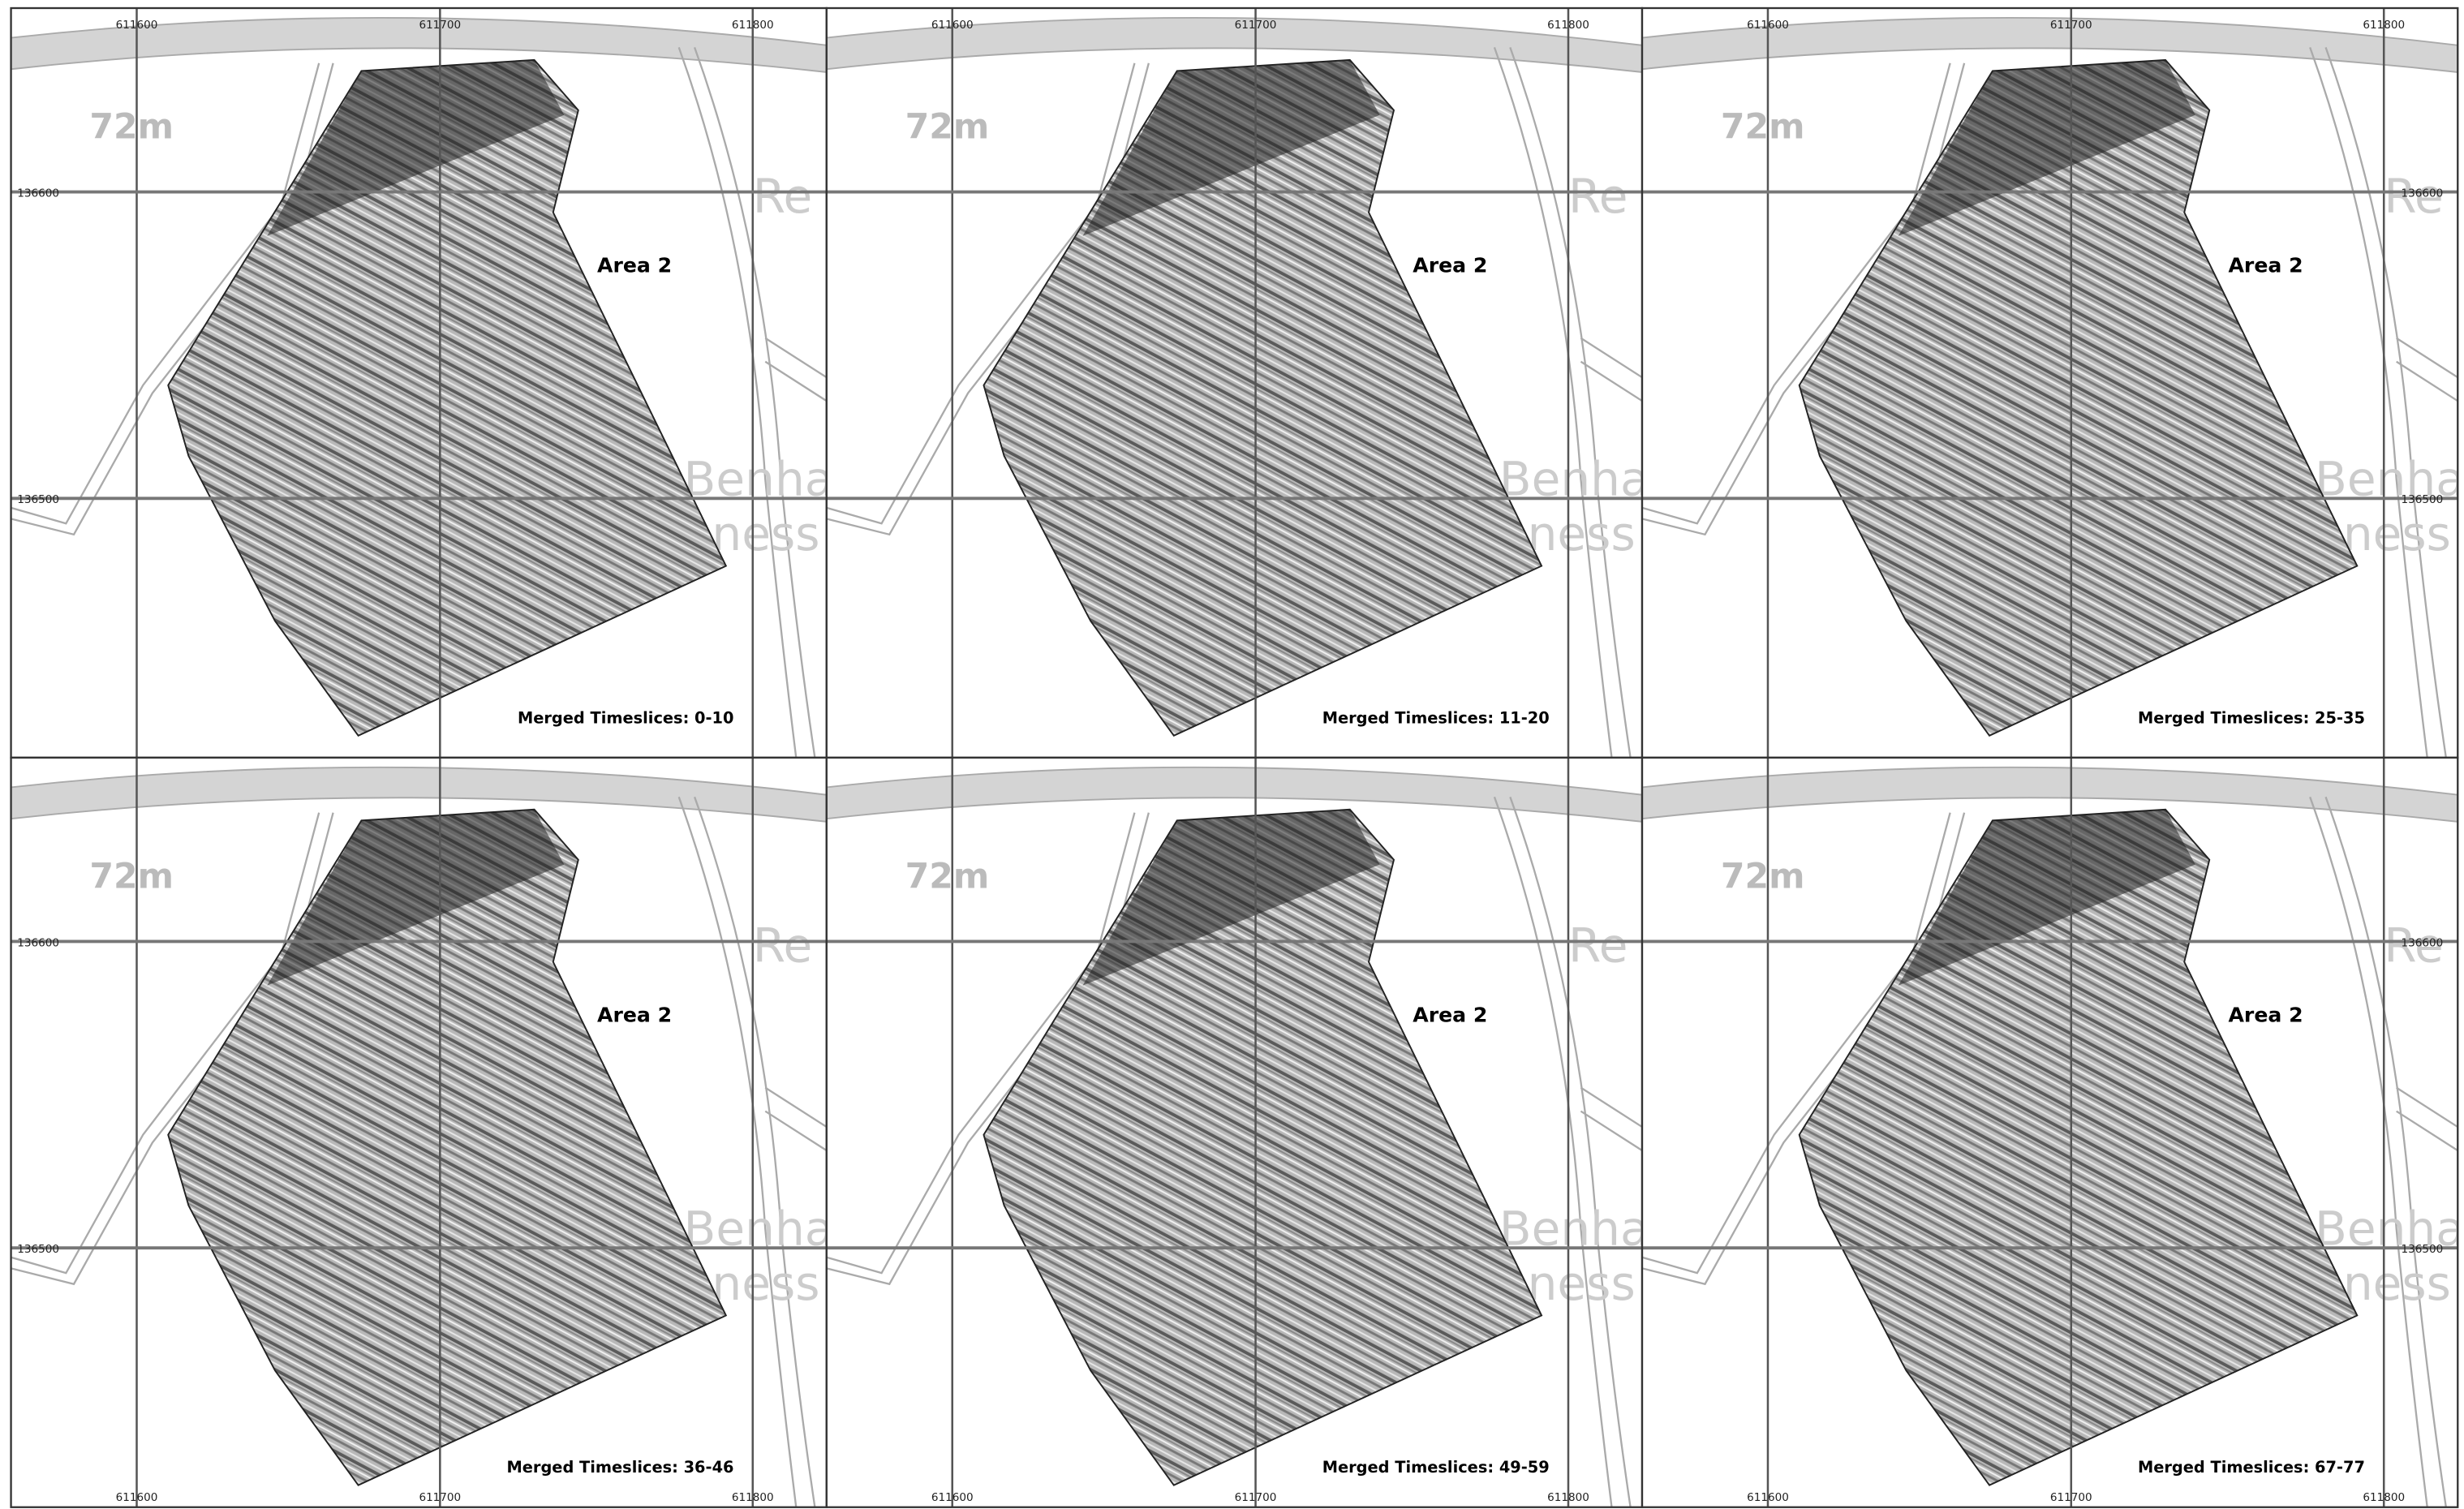  Describe the element at coordinates (2251, 717) in the screenshot. I see `panel-caption: Merged Timeslices: 25-35` at that location.